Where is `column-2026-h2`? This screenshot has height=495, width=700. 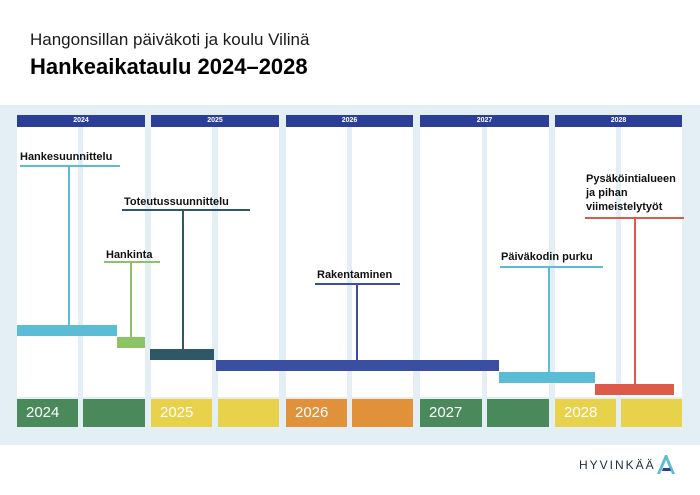
column-2026-h2 is located at coordinates (382, 262).